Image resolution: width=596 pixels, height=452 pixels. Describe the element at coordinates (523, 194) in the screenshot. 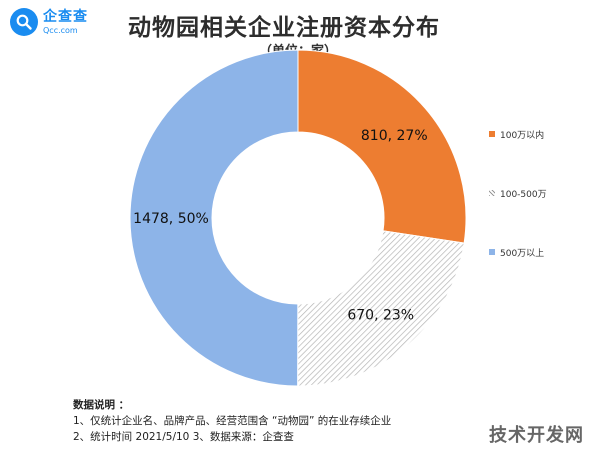

I see `legend-label-1: 100-500万` at that location.